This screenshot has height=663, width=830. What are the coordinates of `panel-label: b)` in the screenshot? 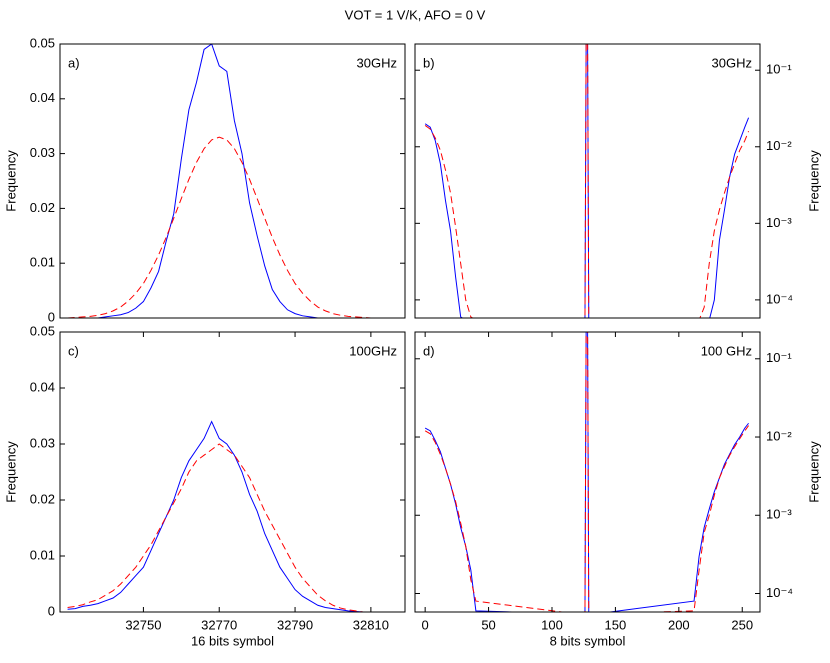 It's located at (429, 62).